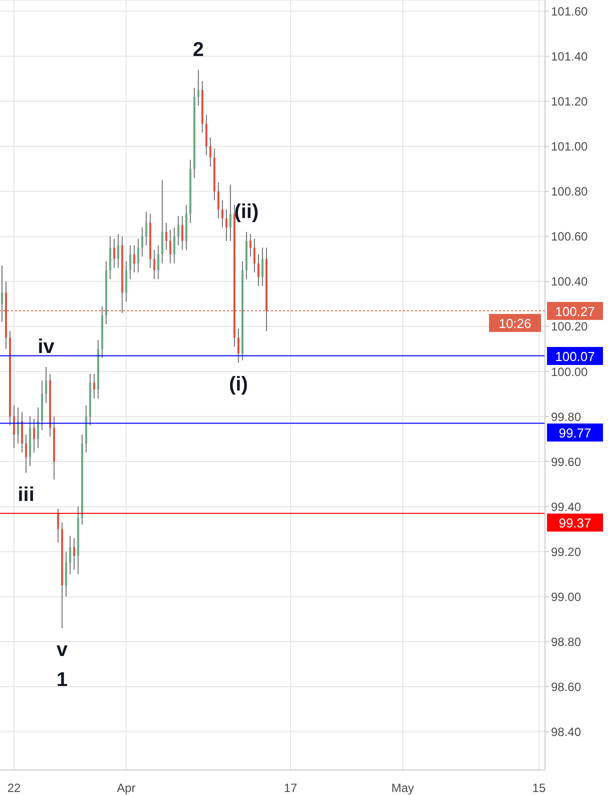 This screenshot has height=795, width=609. I want to click on y-tick-label: 101.20, so click(569, 101).